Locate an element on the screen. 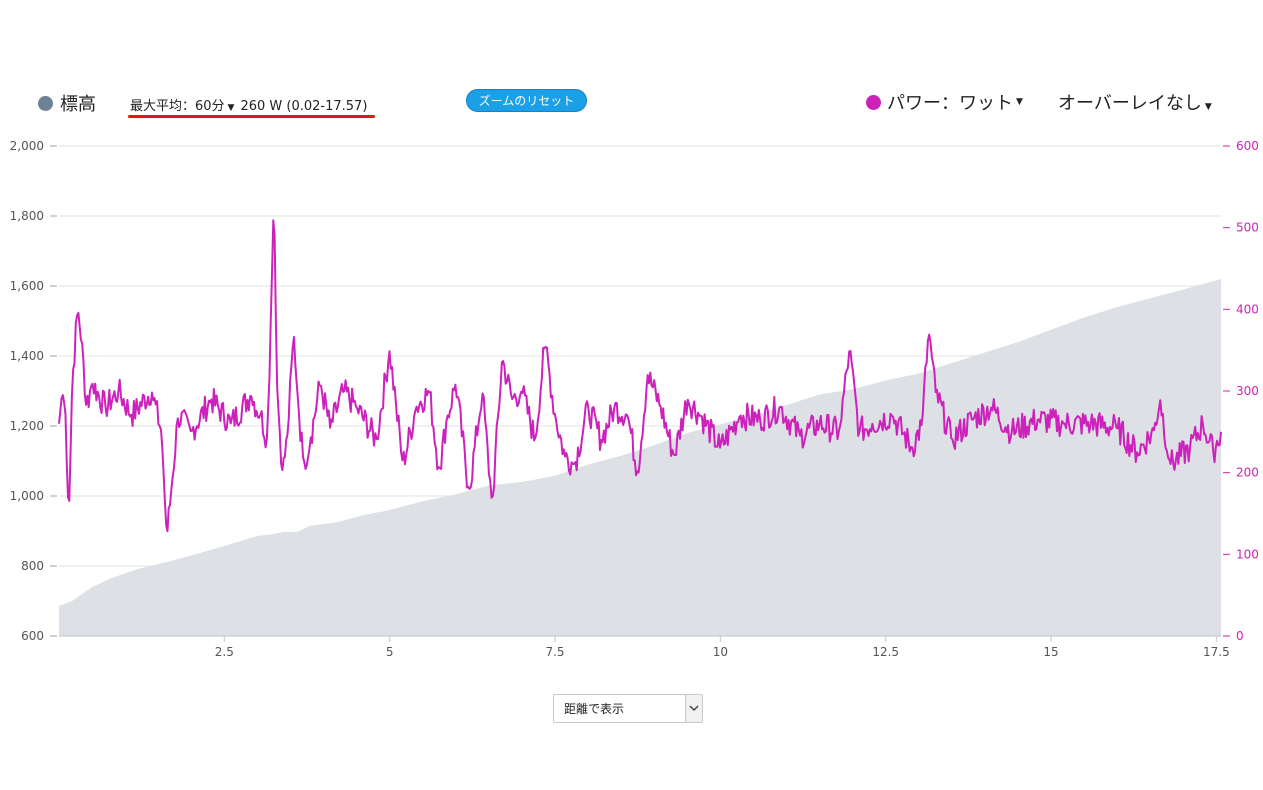 The width and height of the screenshot is (1263, 790). reset-zoom-button: ズームのリセット is located at coordinates (526, 100).